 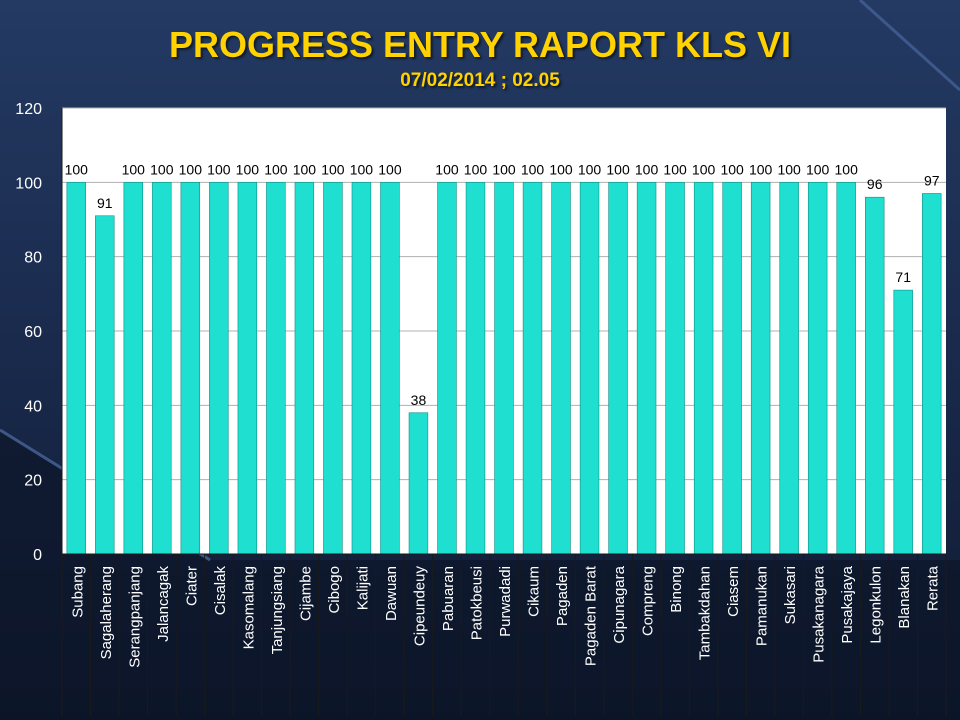 I want to click on x-tick-label: Ciater, so click(x=191, y=586).